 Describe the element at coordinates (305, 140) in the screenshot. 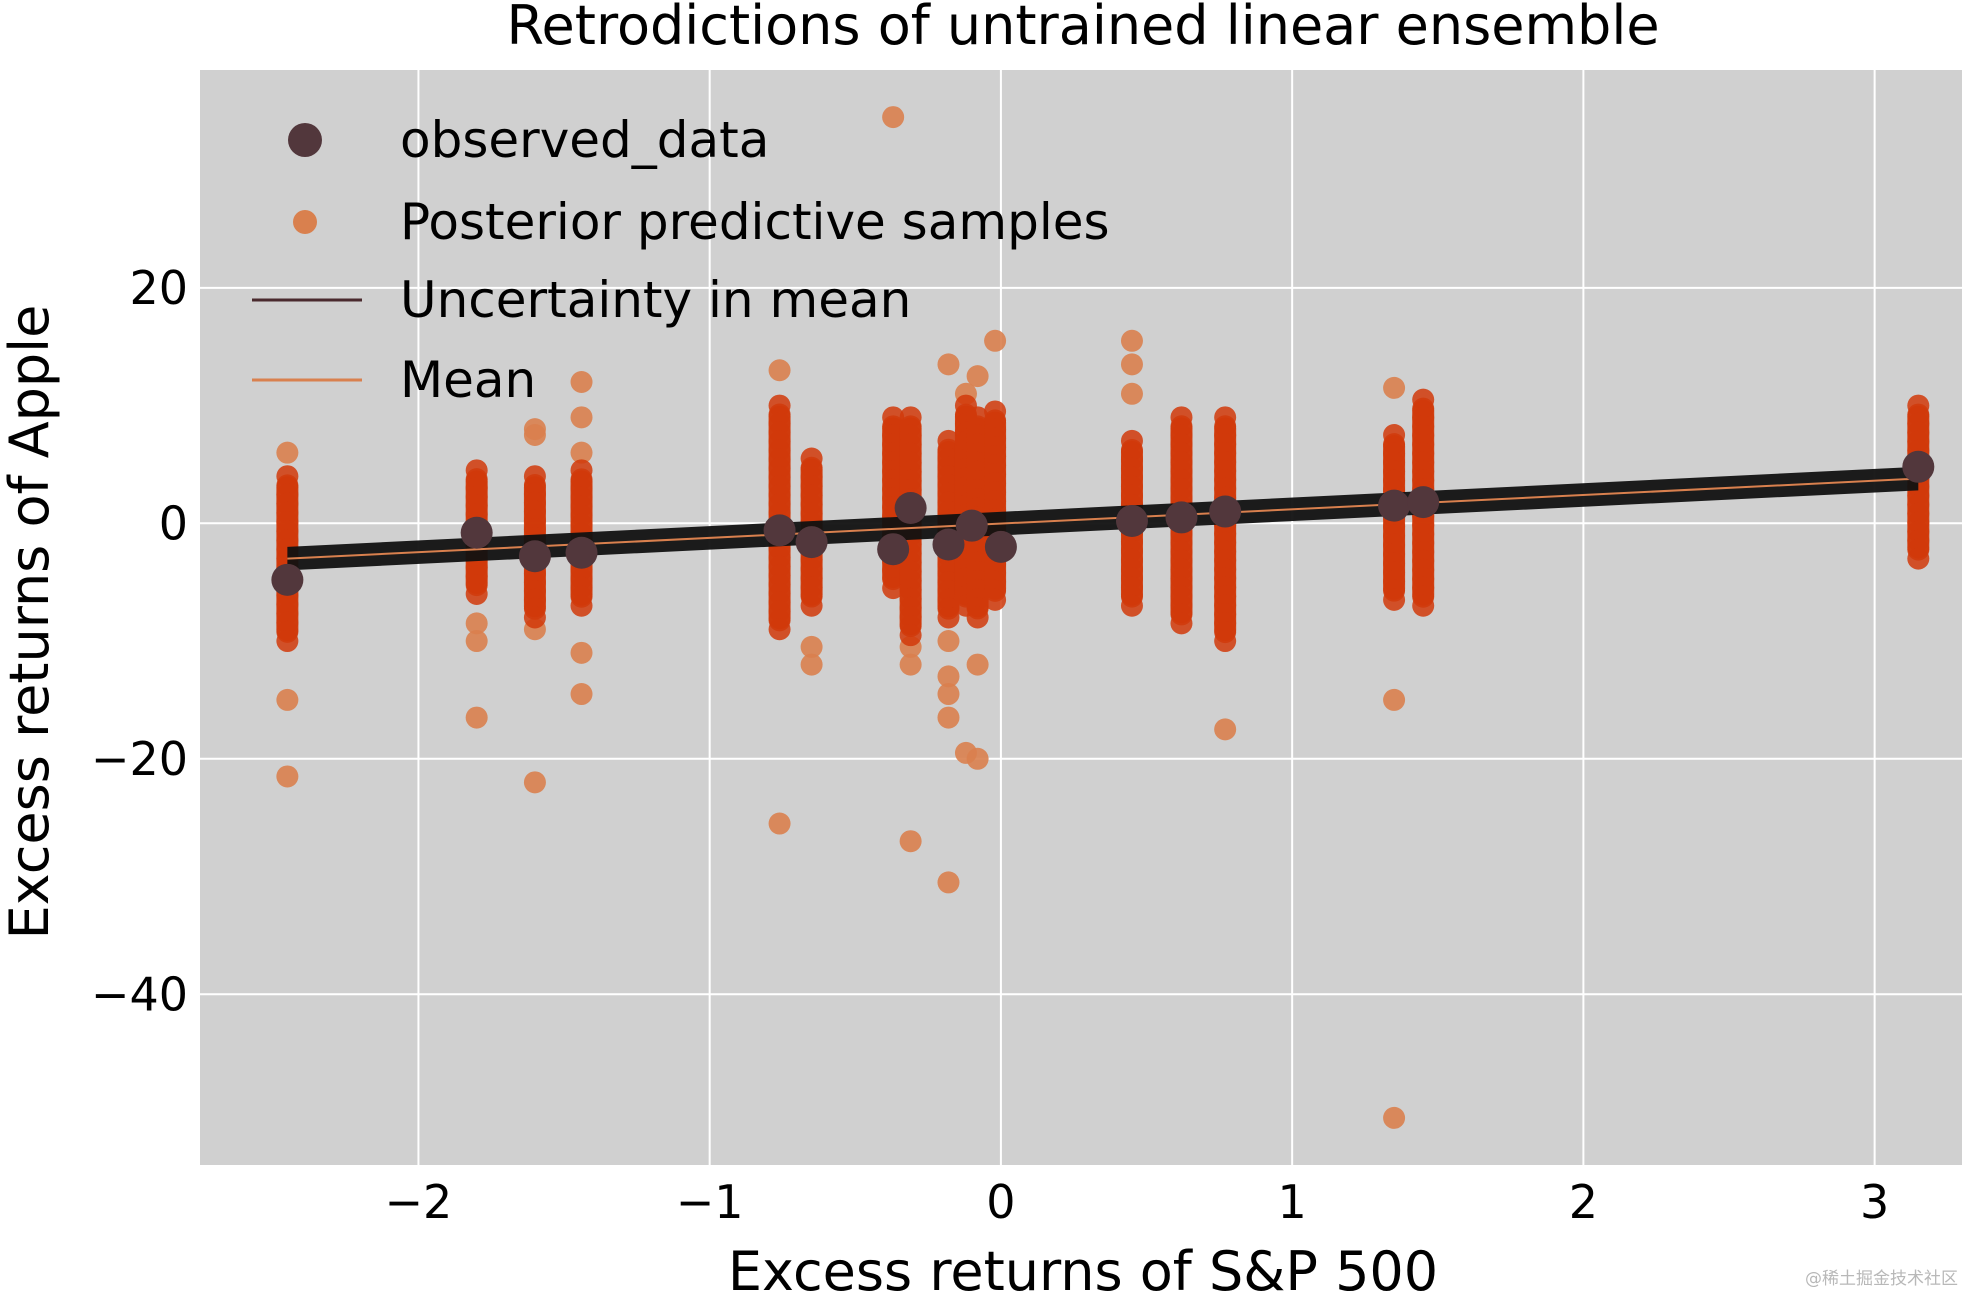

I see `legend-observed-marker` at that location.